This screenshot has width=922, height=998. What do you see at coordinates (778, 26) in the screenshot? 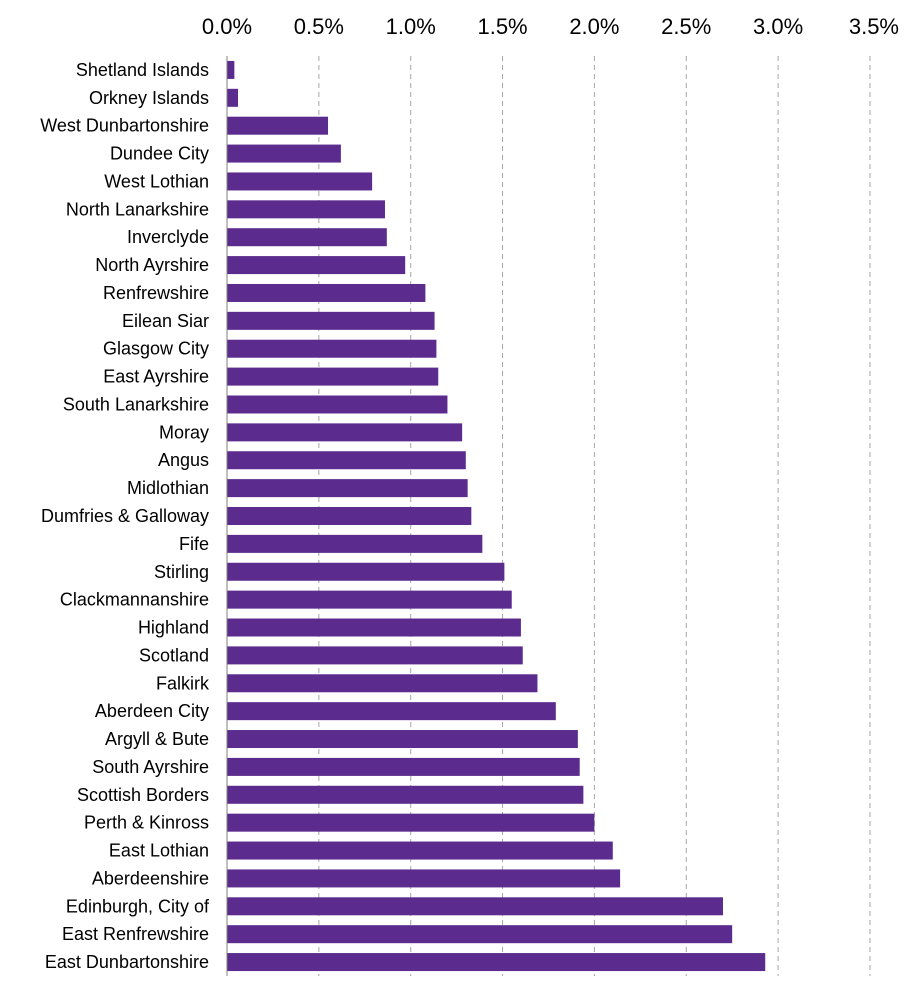
I see `x-tick-label: 3.0%` at bounding box center [778, 26].